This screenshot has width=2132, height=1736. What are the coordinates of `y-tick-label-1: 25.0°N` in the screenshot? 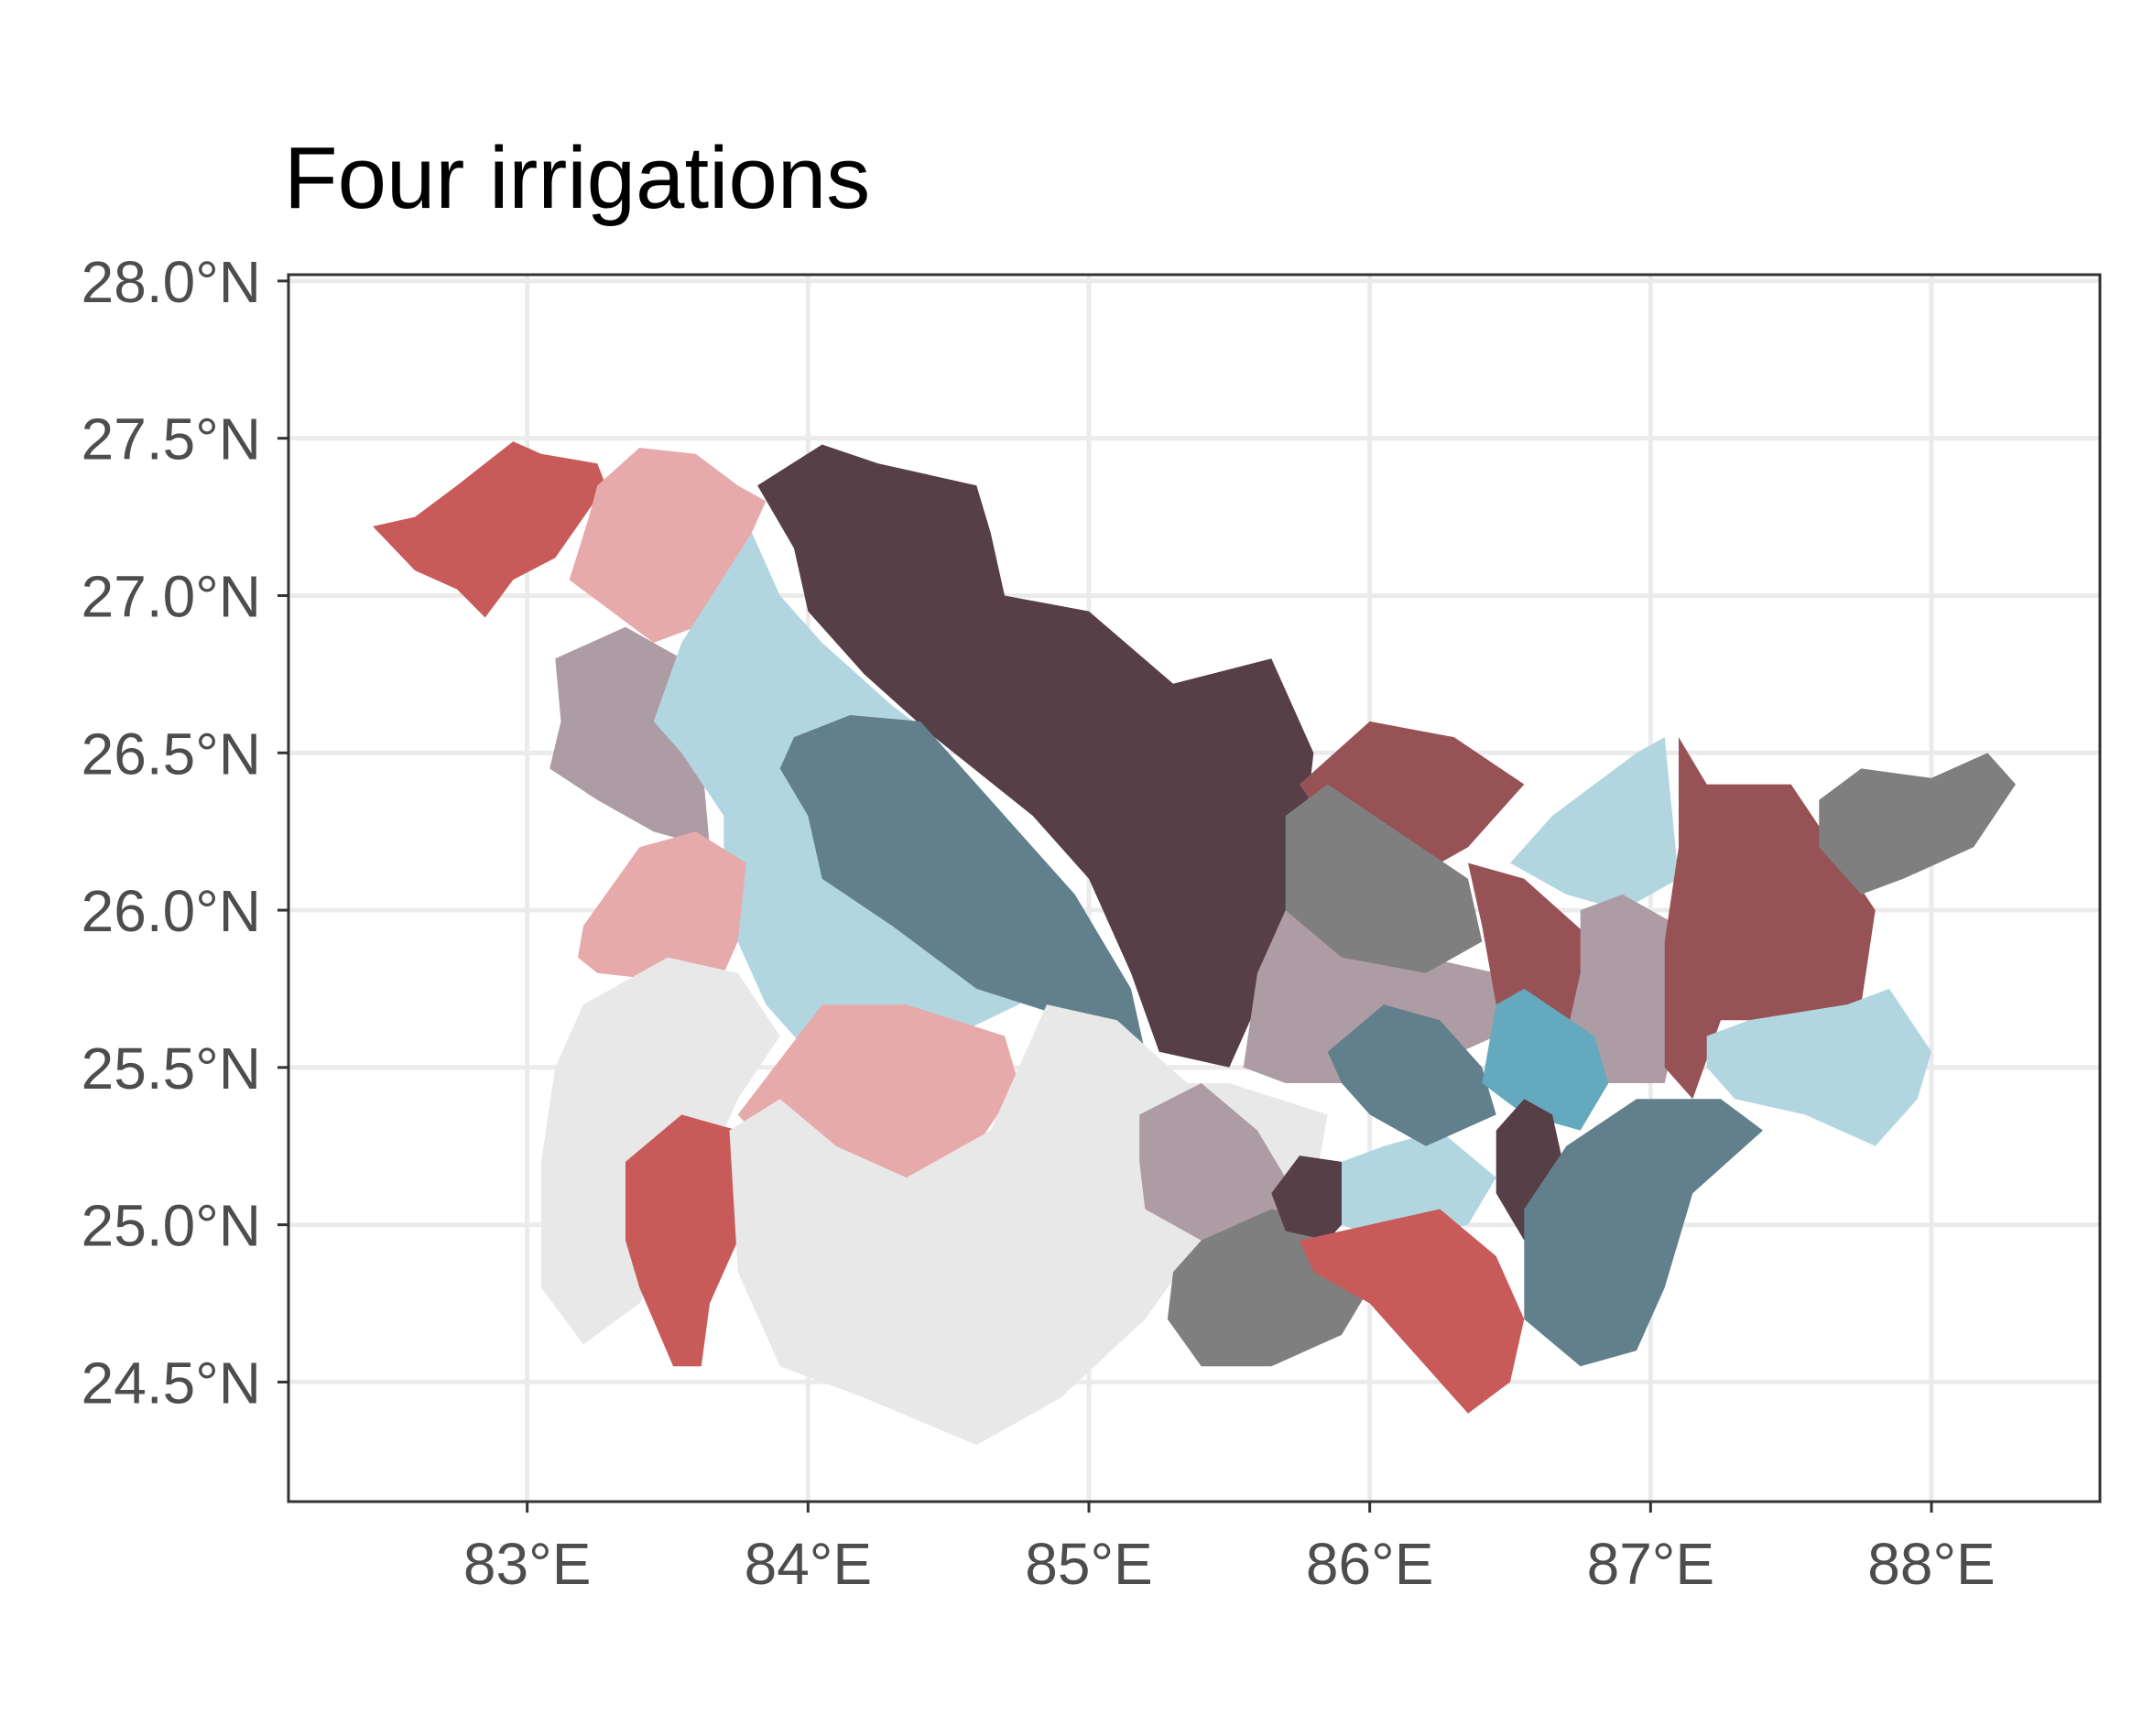 It's located at (171, 1226).